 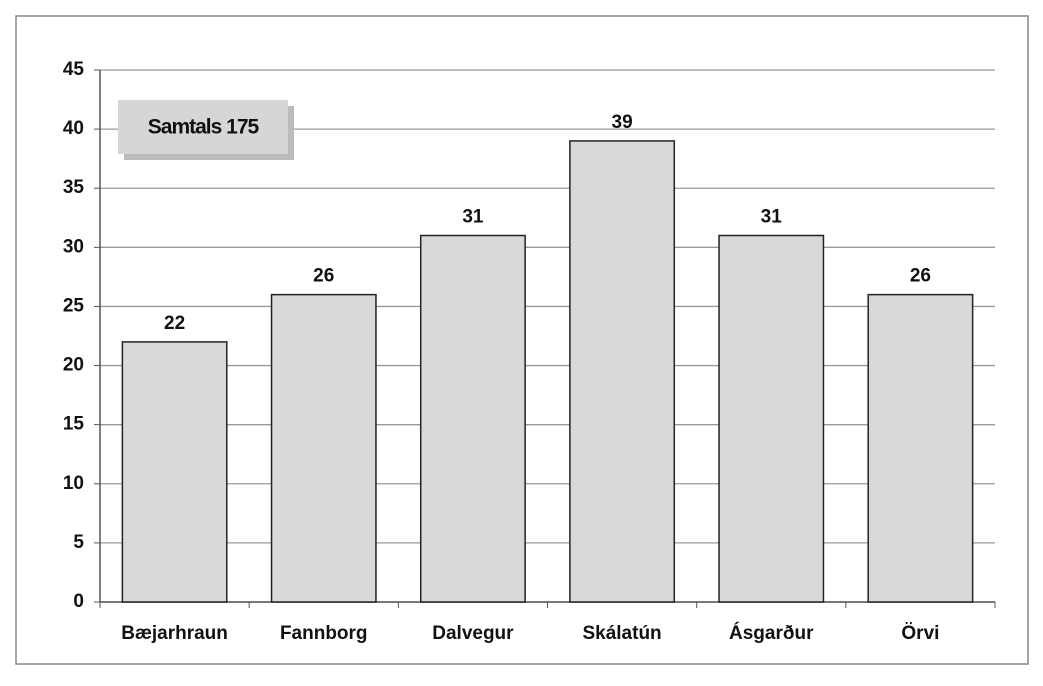 I want to click on annotation: Samtals 175, so click(x=204, y=127).